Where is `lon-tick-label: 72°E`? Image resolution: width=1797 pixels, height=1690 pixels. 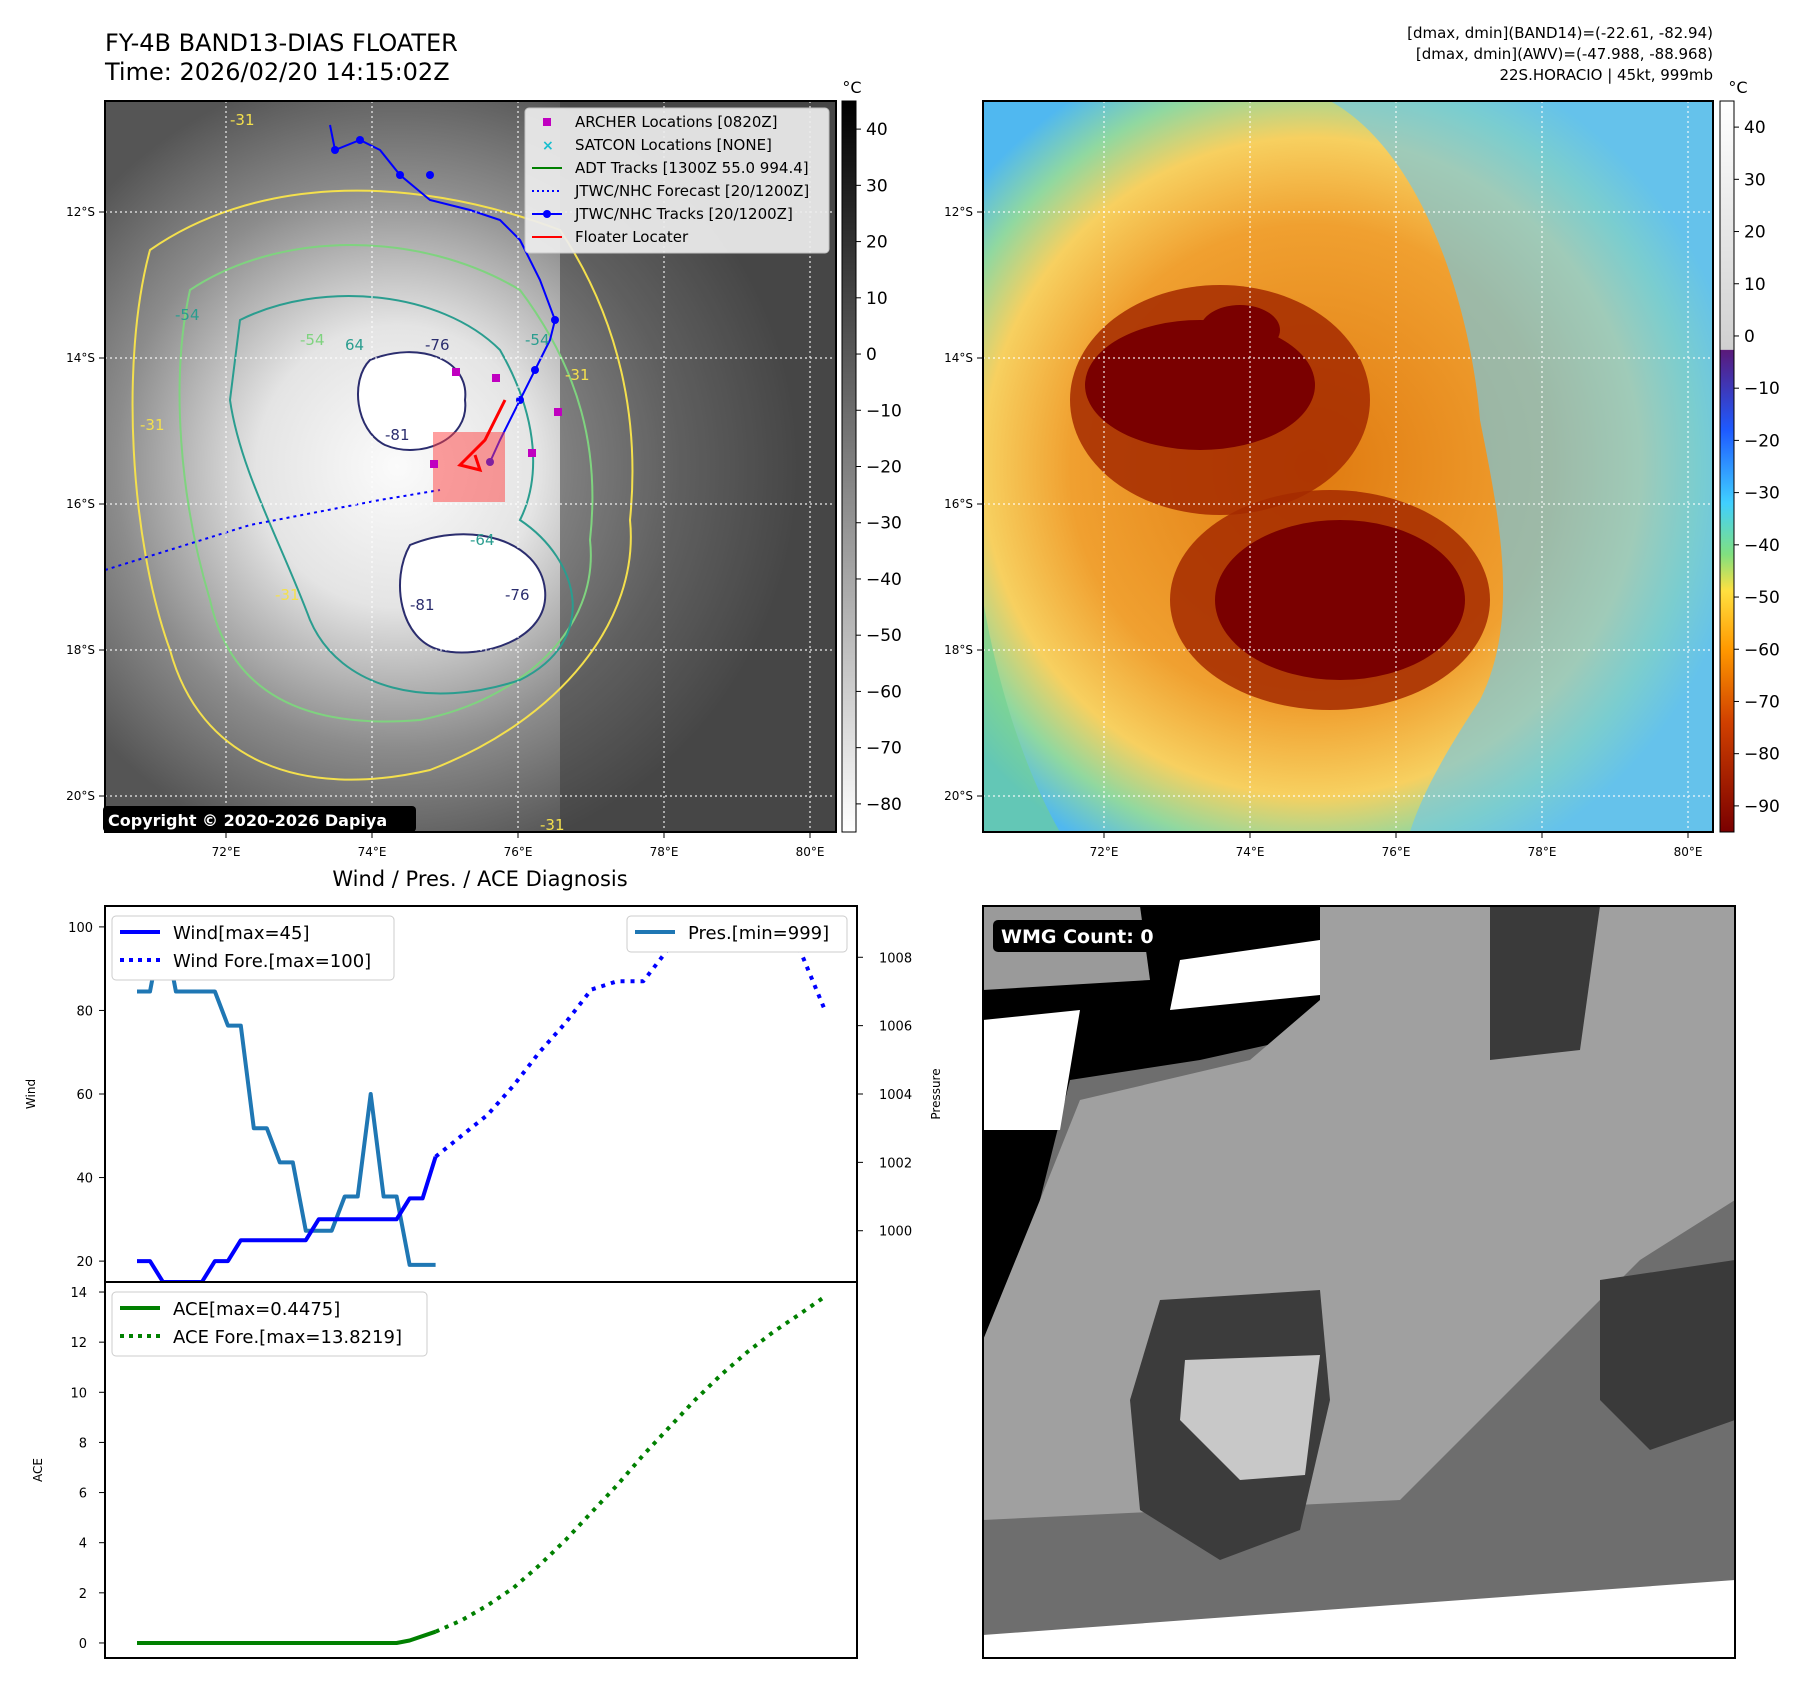
lon-tick-label: 72°E is located at coordinates (1104, 852).